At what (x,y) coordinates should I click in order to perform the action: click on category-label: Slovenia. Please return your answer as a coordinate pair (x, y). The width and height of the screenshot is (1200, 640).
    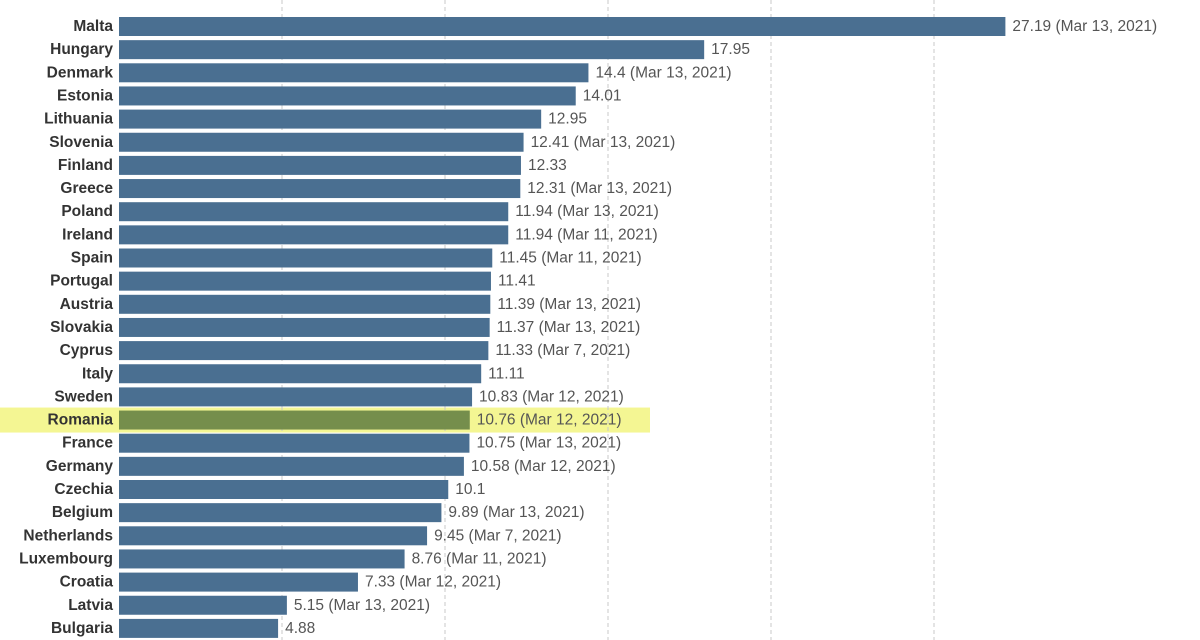
    Looking at the image, I should click on (81, 142).